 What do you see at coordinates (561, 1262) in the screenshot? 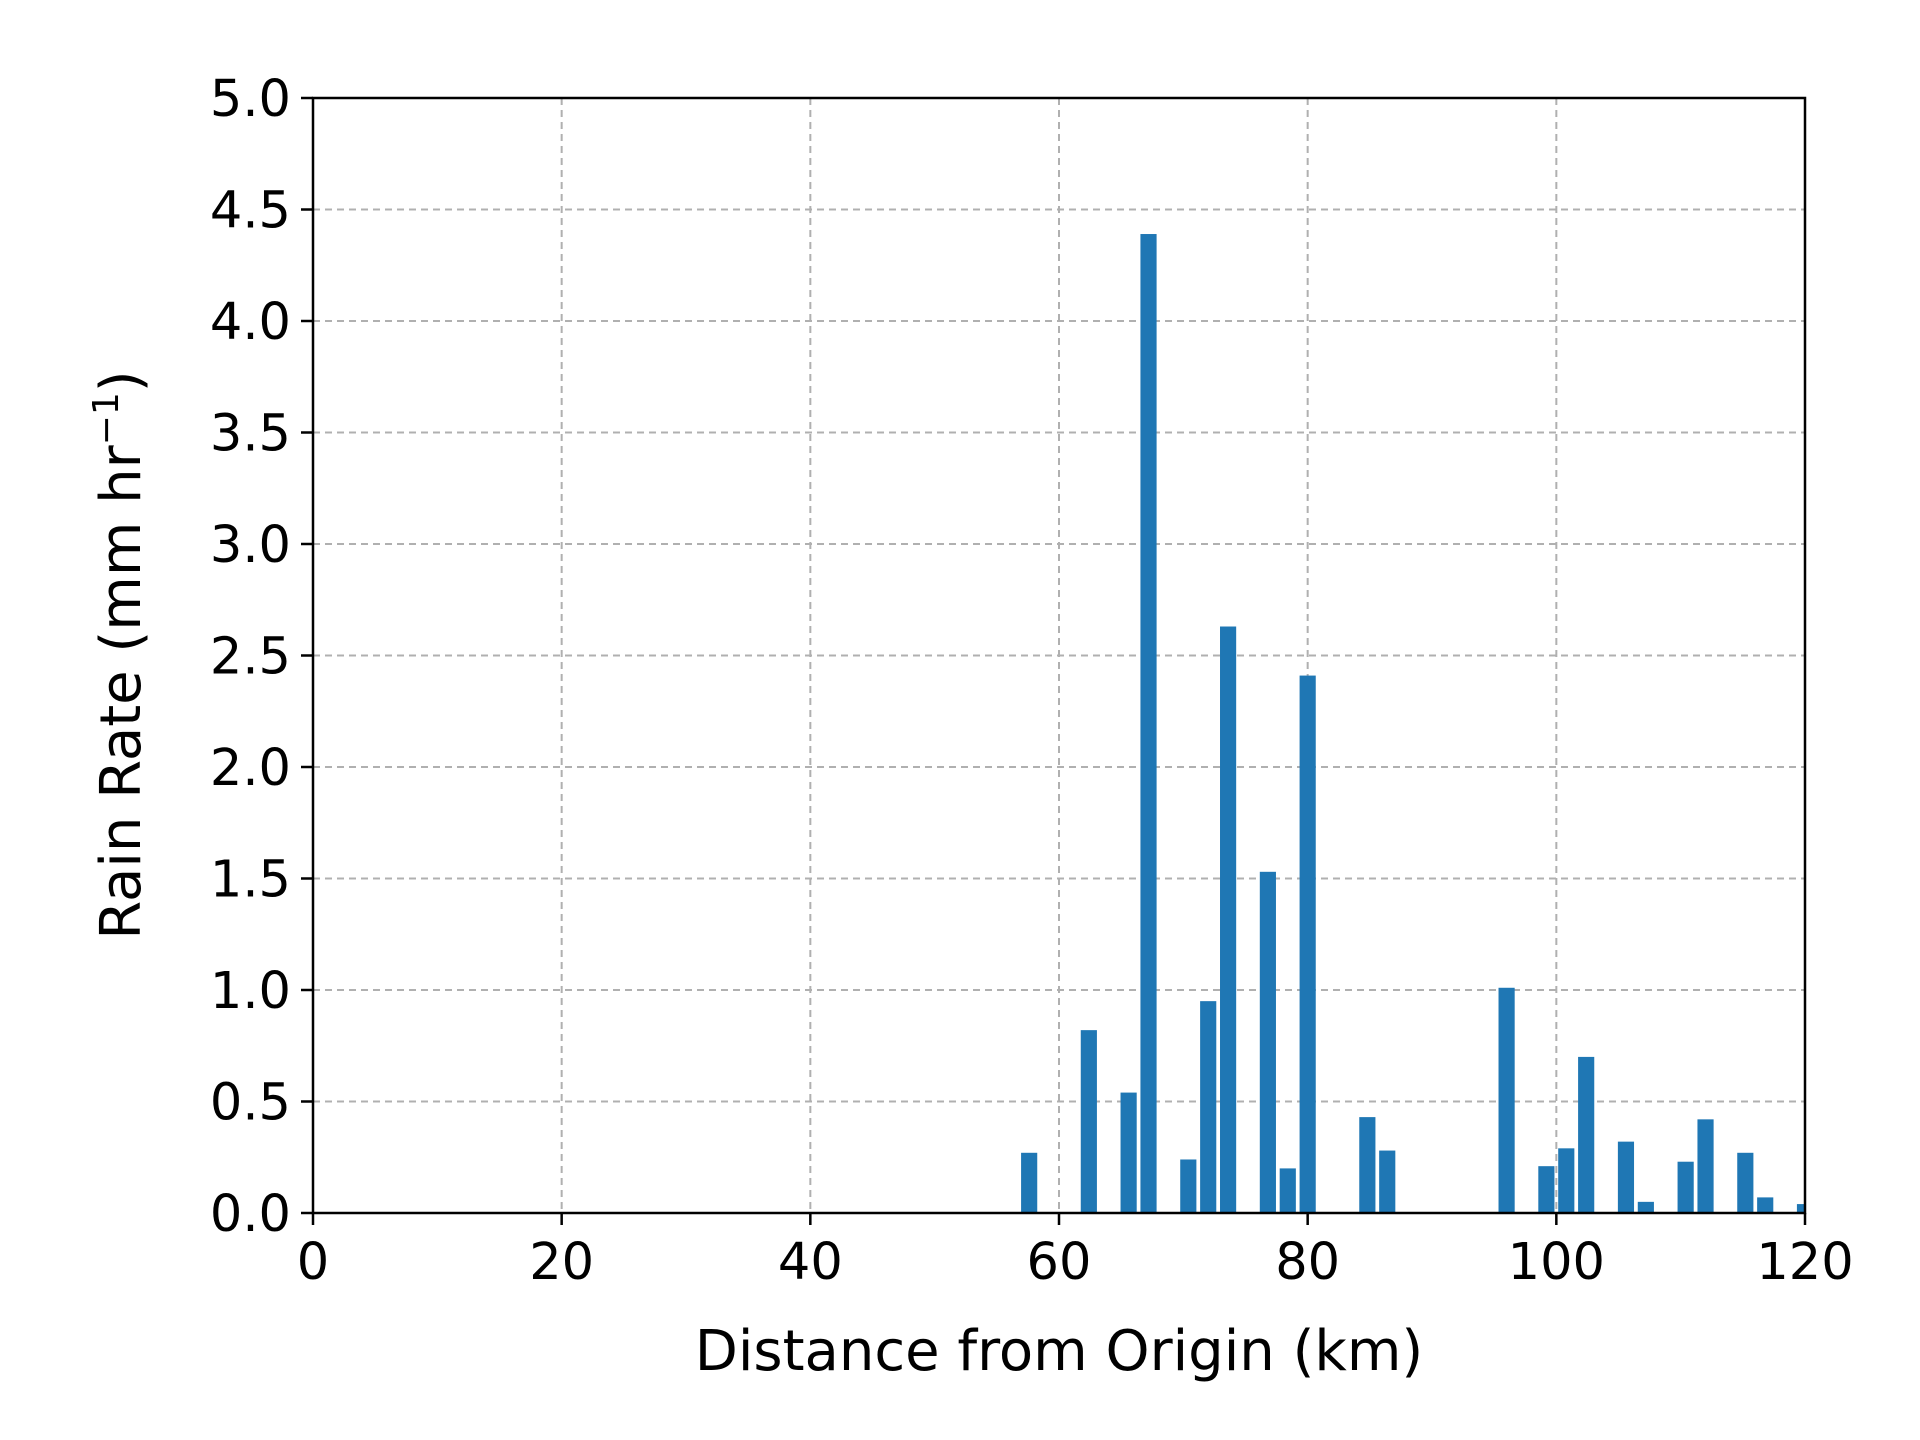
I see `x-tick-label: 20` at bounding box center [561, 1262].